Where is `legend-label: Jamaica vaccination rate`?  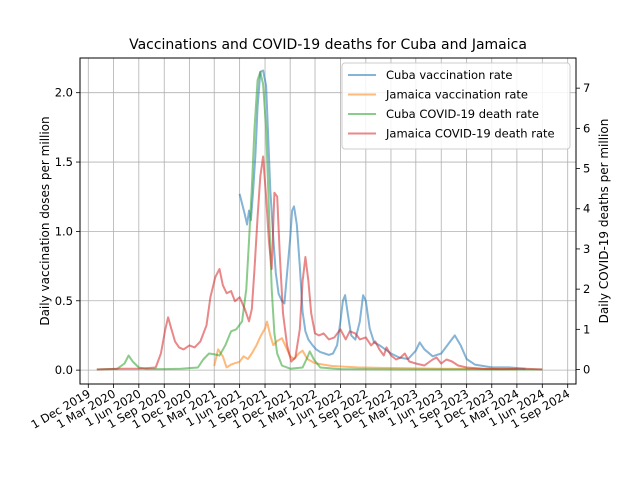 legend-label: Jamaica vaccination rate is located at coordinates (456, 95).